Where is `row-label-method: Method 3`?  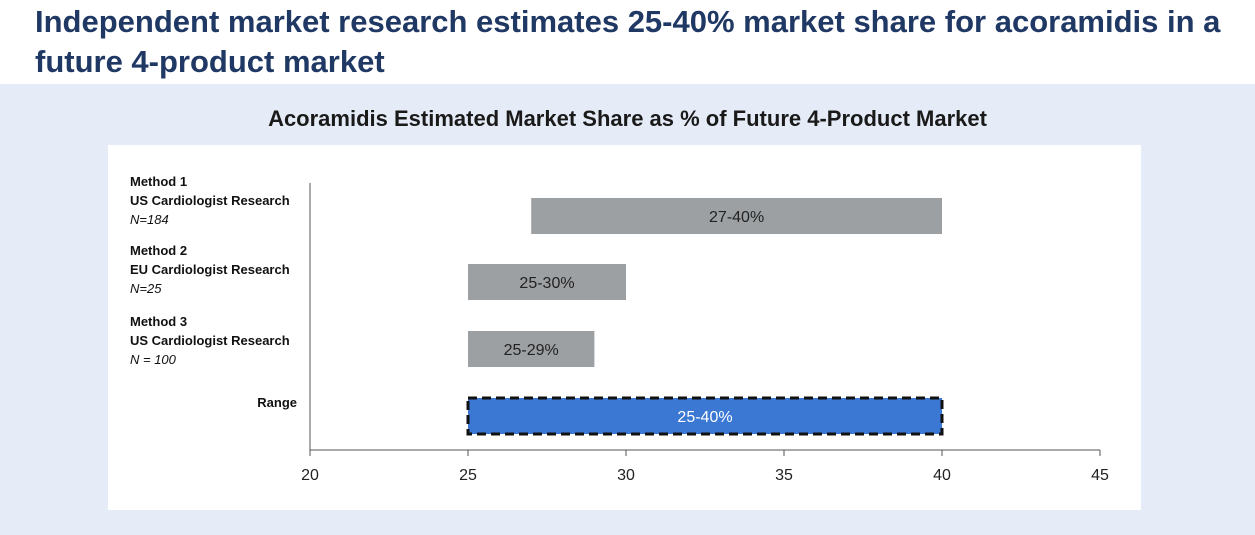 row-label-method: Method 3 is located at coordinates (159, 321).